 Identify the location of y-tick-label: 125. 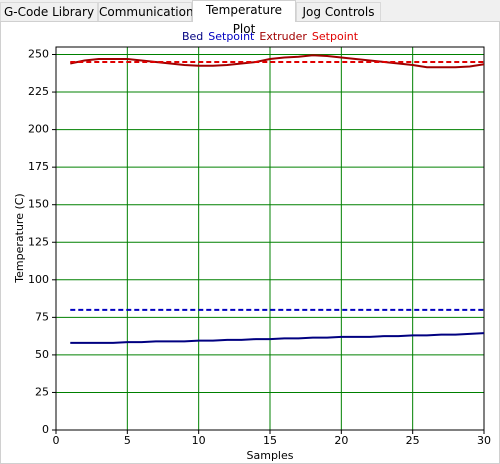
(38, 241).